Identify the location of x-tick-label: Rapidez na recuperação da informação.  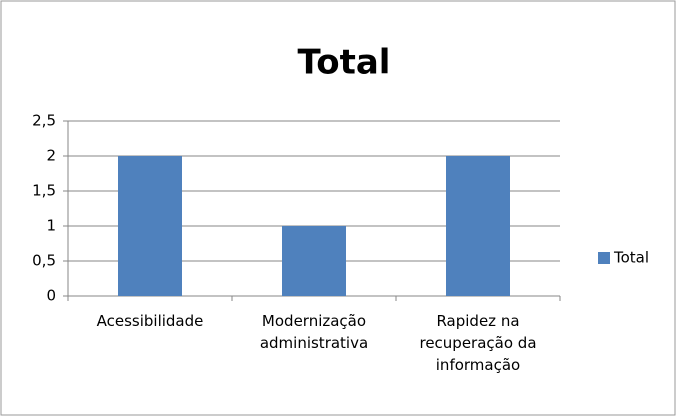
(478, 343).